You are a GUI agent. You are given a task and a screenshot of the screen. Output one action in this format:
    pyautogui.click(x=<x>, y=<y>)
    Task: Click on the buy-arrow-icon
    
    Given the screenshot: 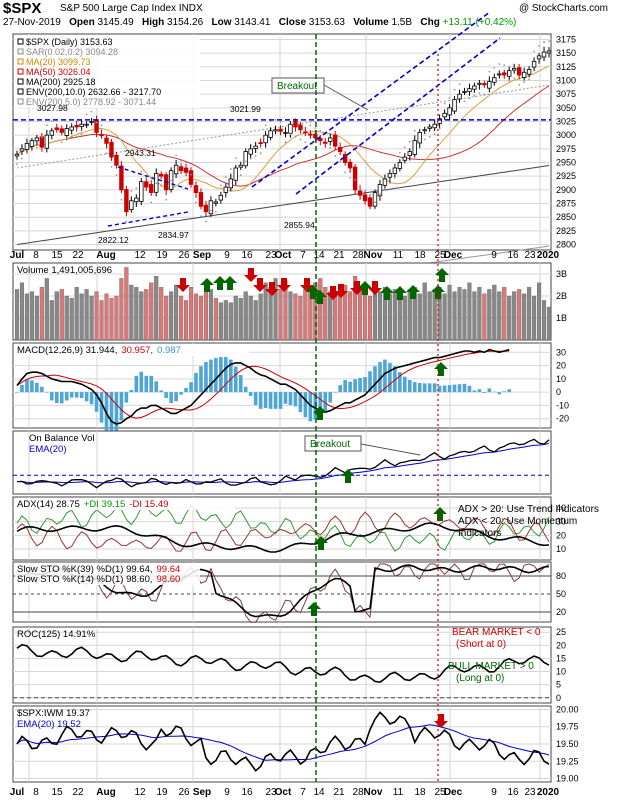 What is the action you would take?
    pyautogui.click(x=442, y=275)
    